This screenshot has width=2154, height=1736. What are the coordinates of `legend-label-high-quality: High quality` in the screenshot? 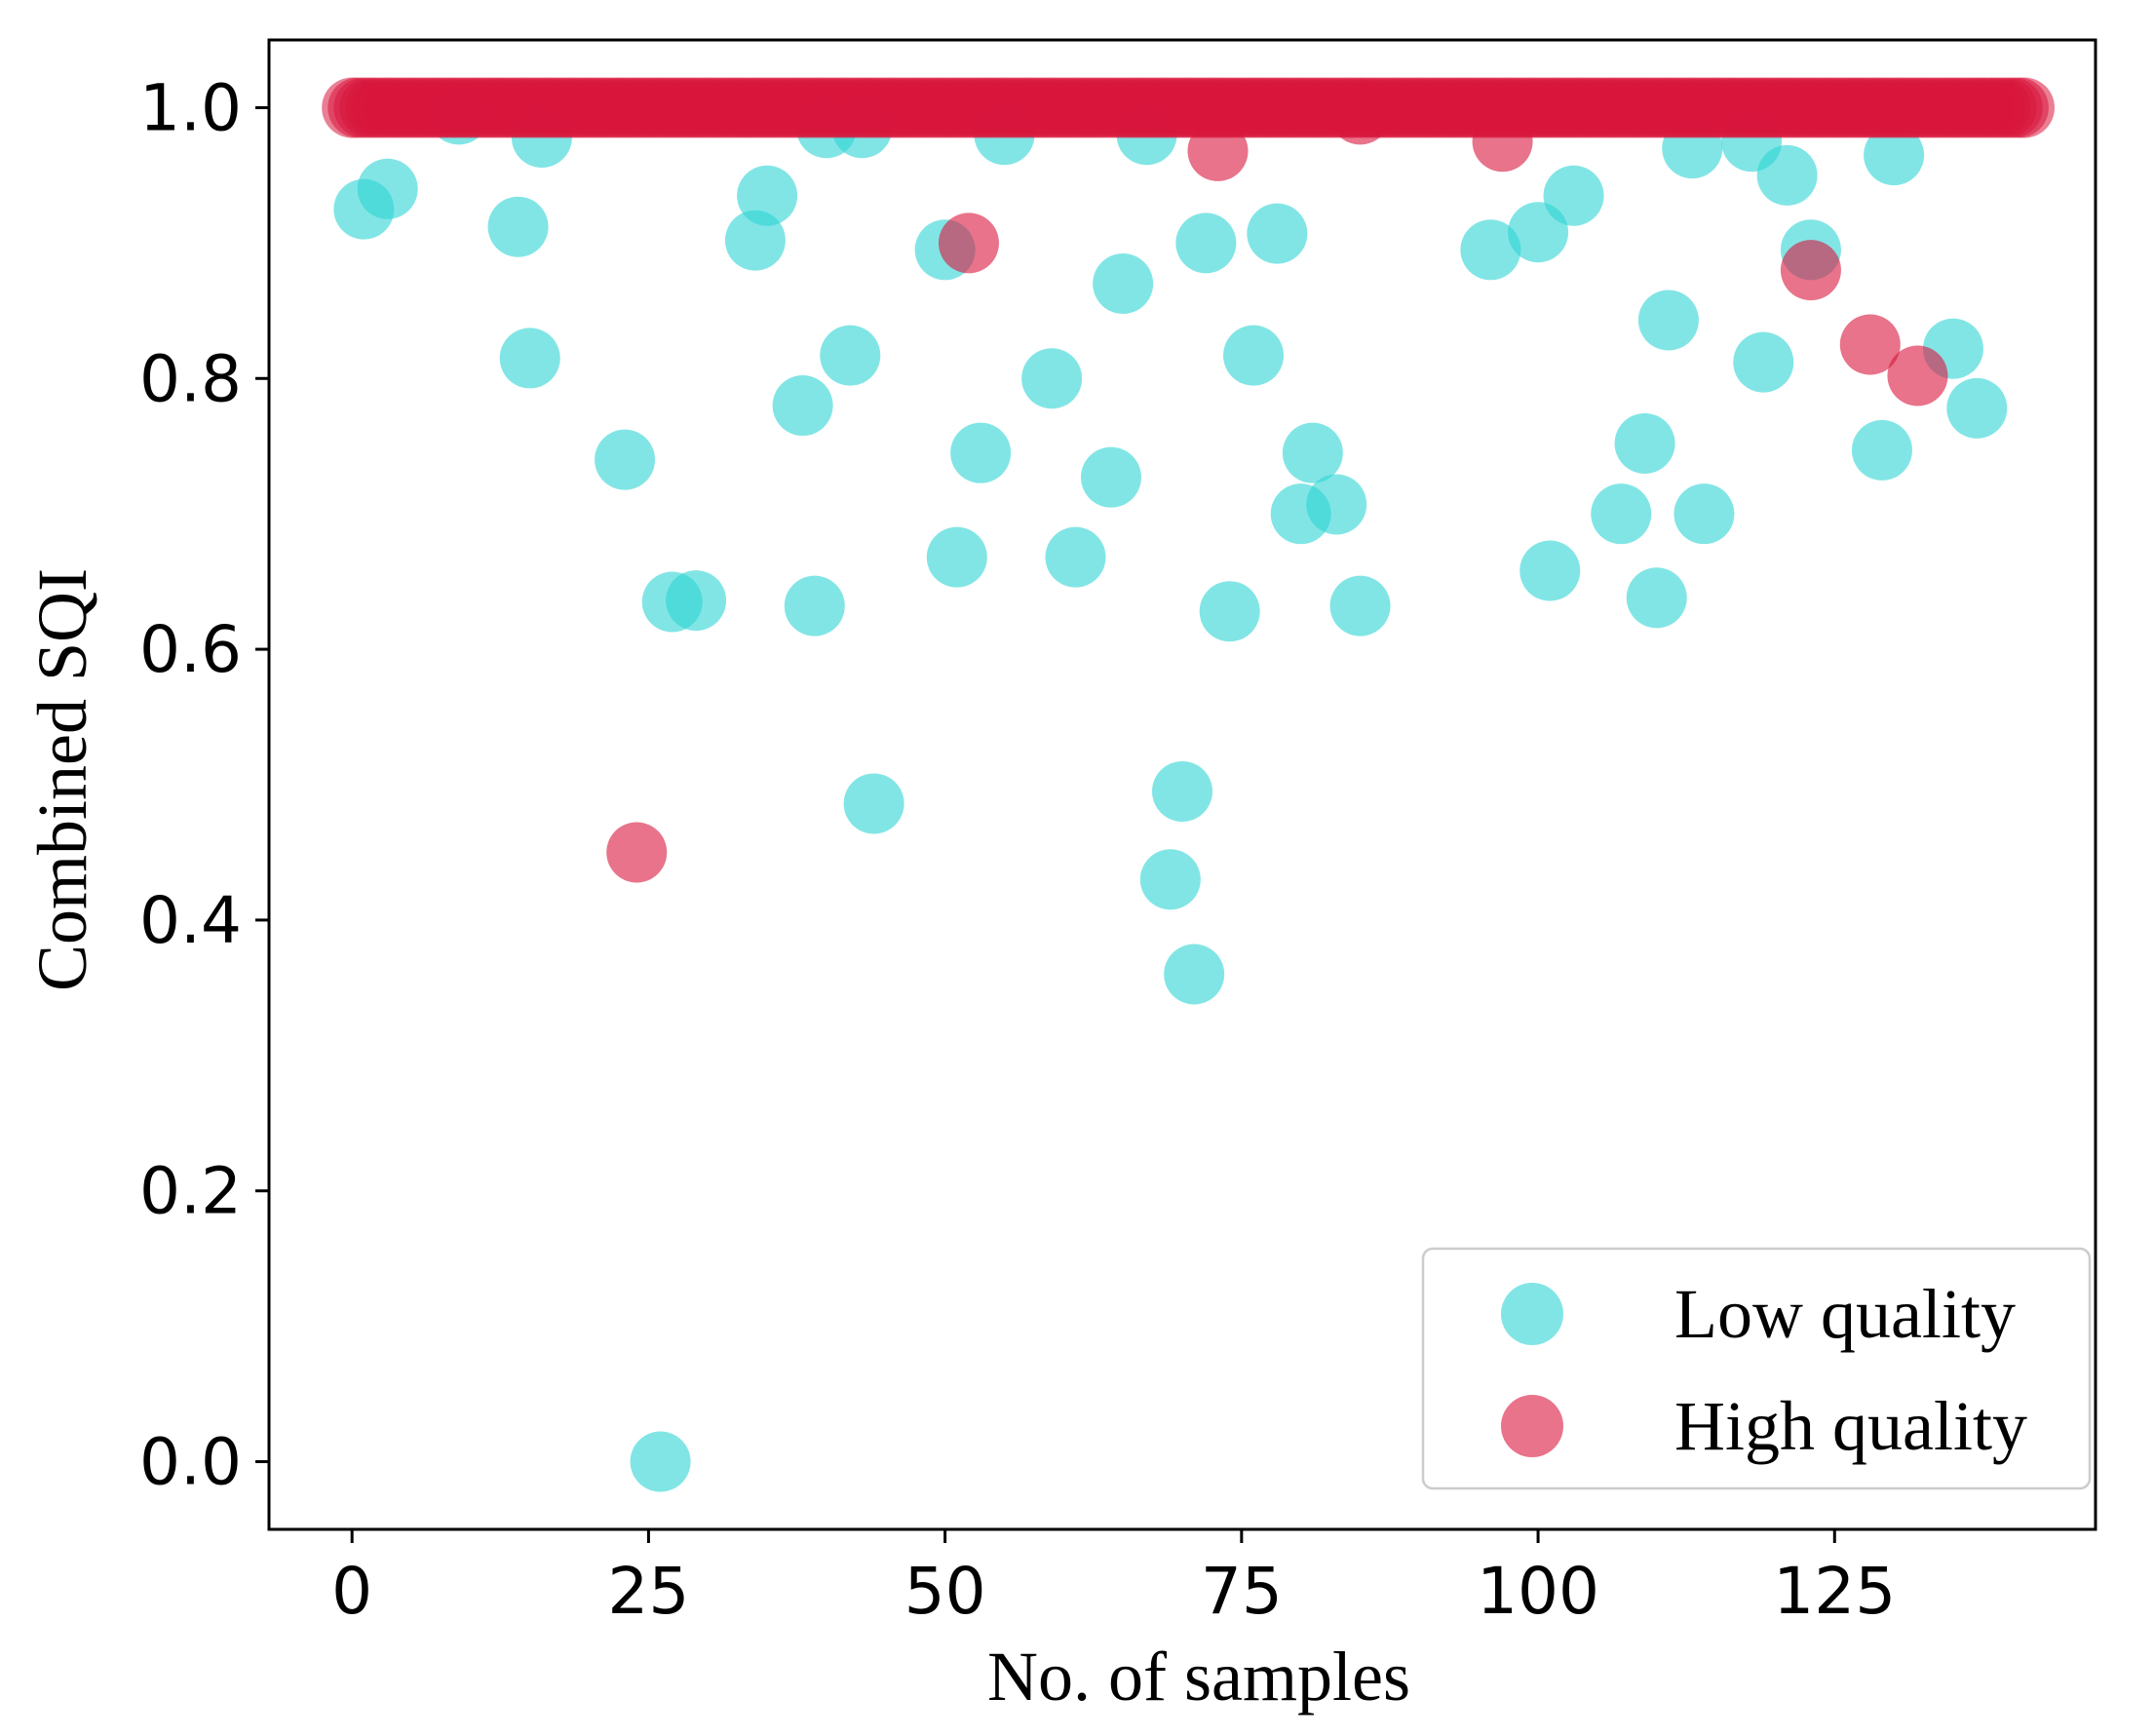 It's located at (1850, 1426).